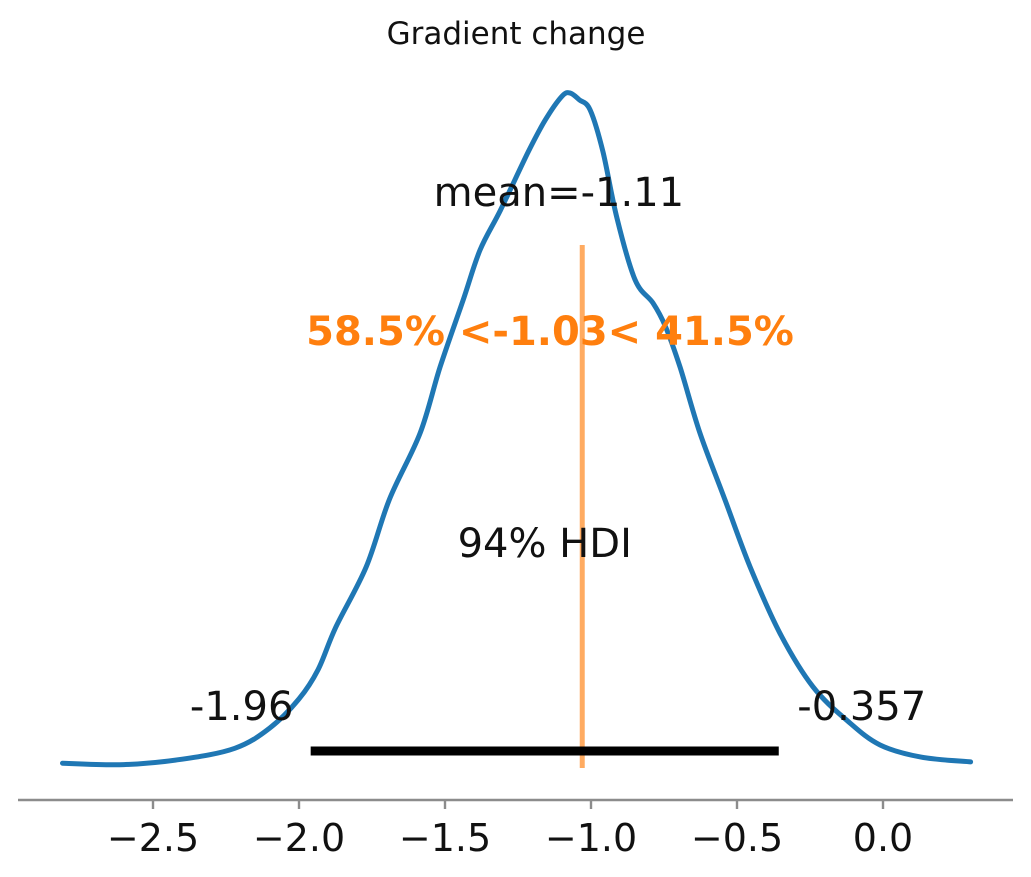 The height and width of the screenshot is (877, 1031). What do you see at coordinates (545, 544) in the screenshot?
I see `hdi-level-label: 94% HDI` at bounding box center [545, 544].